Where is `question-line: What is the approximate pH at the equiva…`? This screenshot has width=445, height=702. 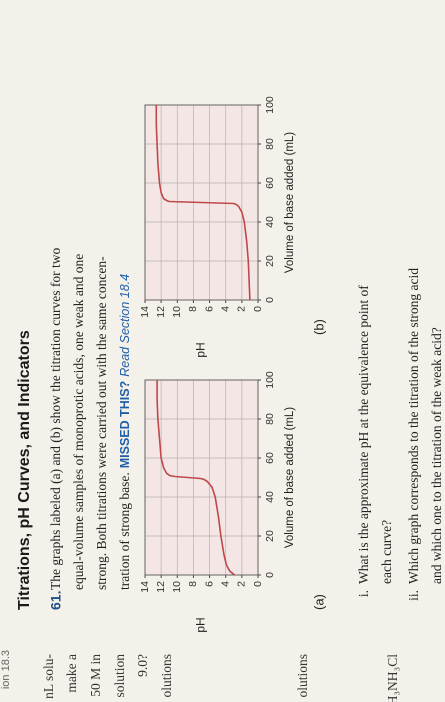
question-line: What is the approximate pH at the equiva… is located at coordinates (363, 434).